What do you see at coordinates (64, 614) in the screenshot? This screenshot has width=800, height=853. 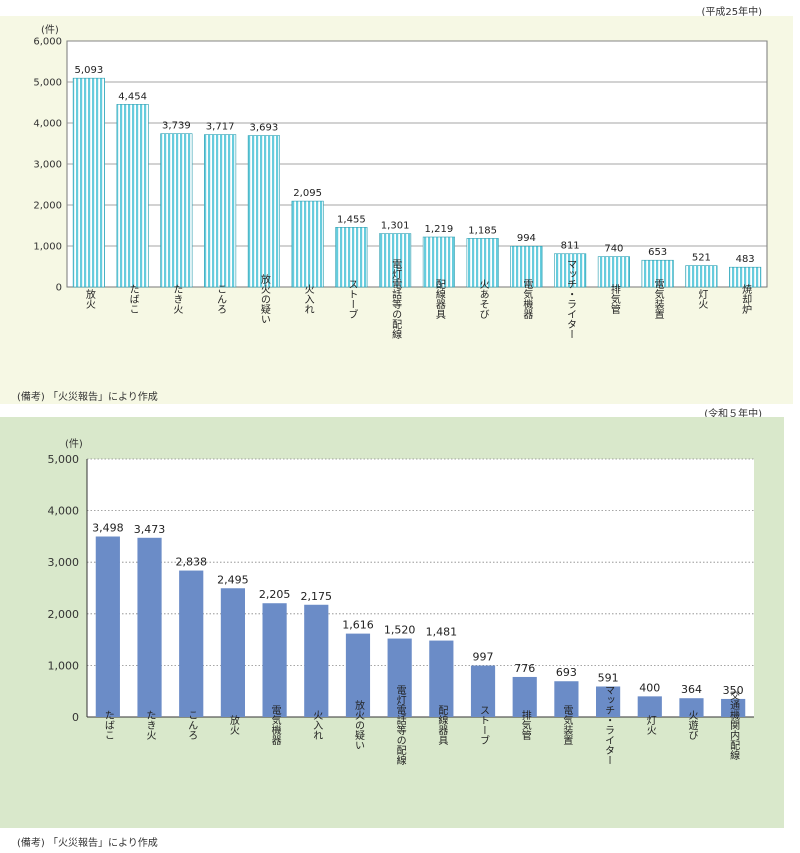 I see `chart2-ytick: 2,000` at bounding box center [64, 614].